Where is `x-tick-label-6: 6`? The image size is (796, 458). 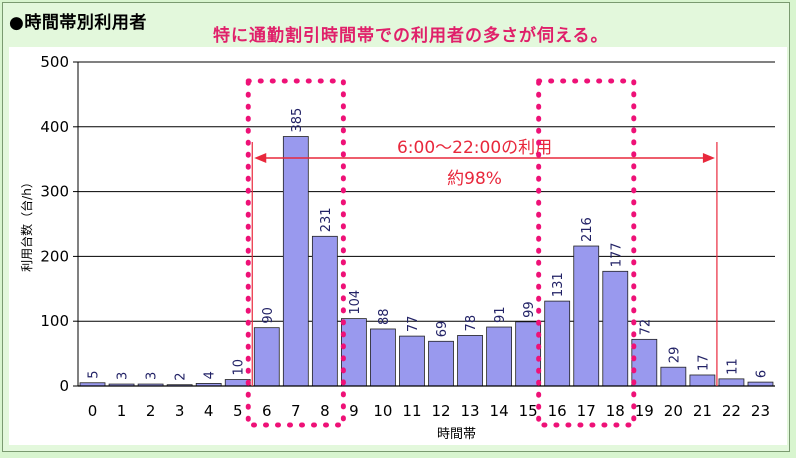 x-tick-label-6: 6 is located at coordinates (267, 411).